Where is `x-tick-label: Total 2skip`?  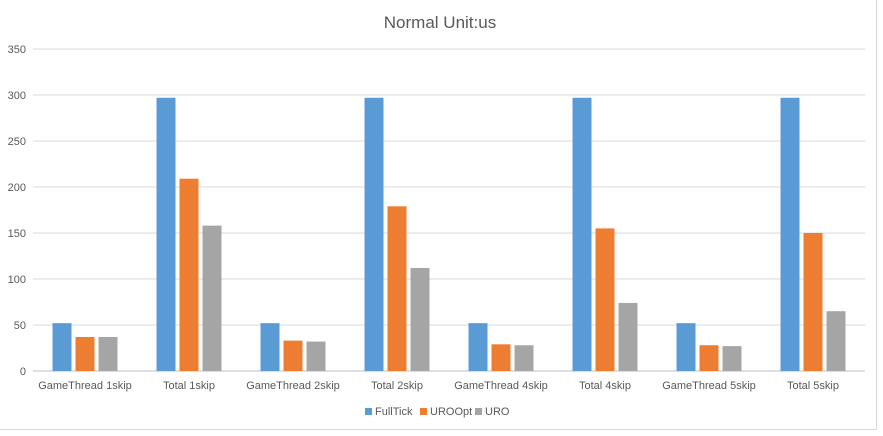 x-tick-label: Total 2skip is located at coordinates (397, 386).